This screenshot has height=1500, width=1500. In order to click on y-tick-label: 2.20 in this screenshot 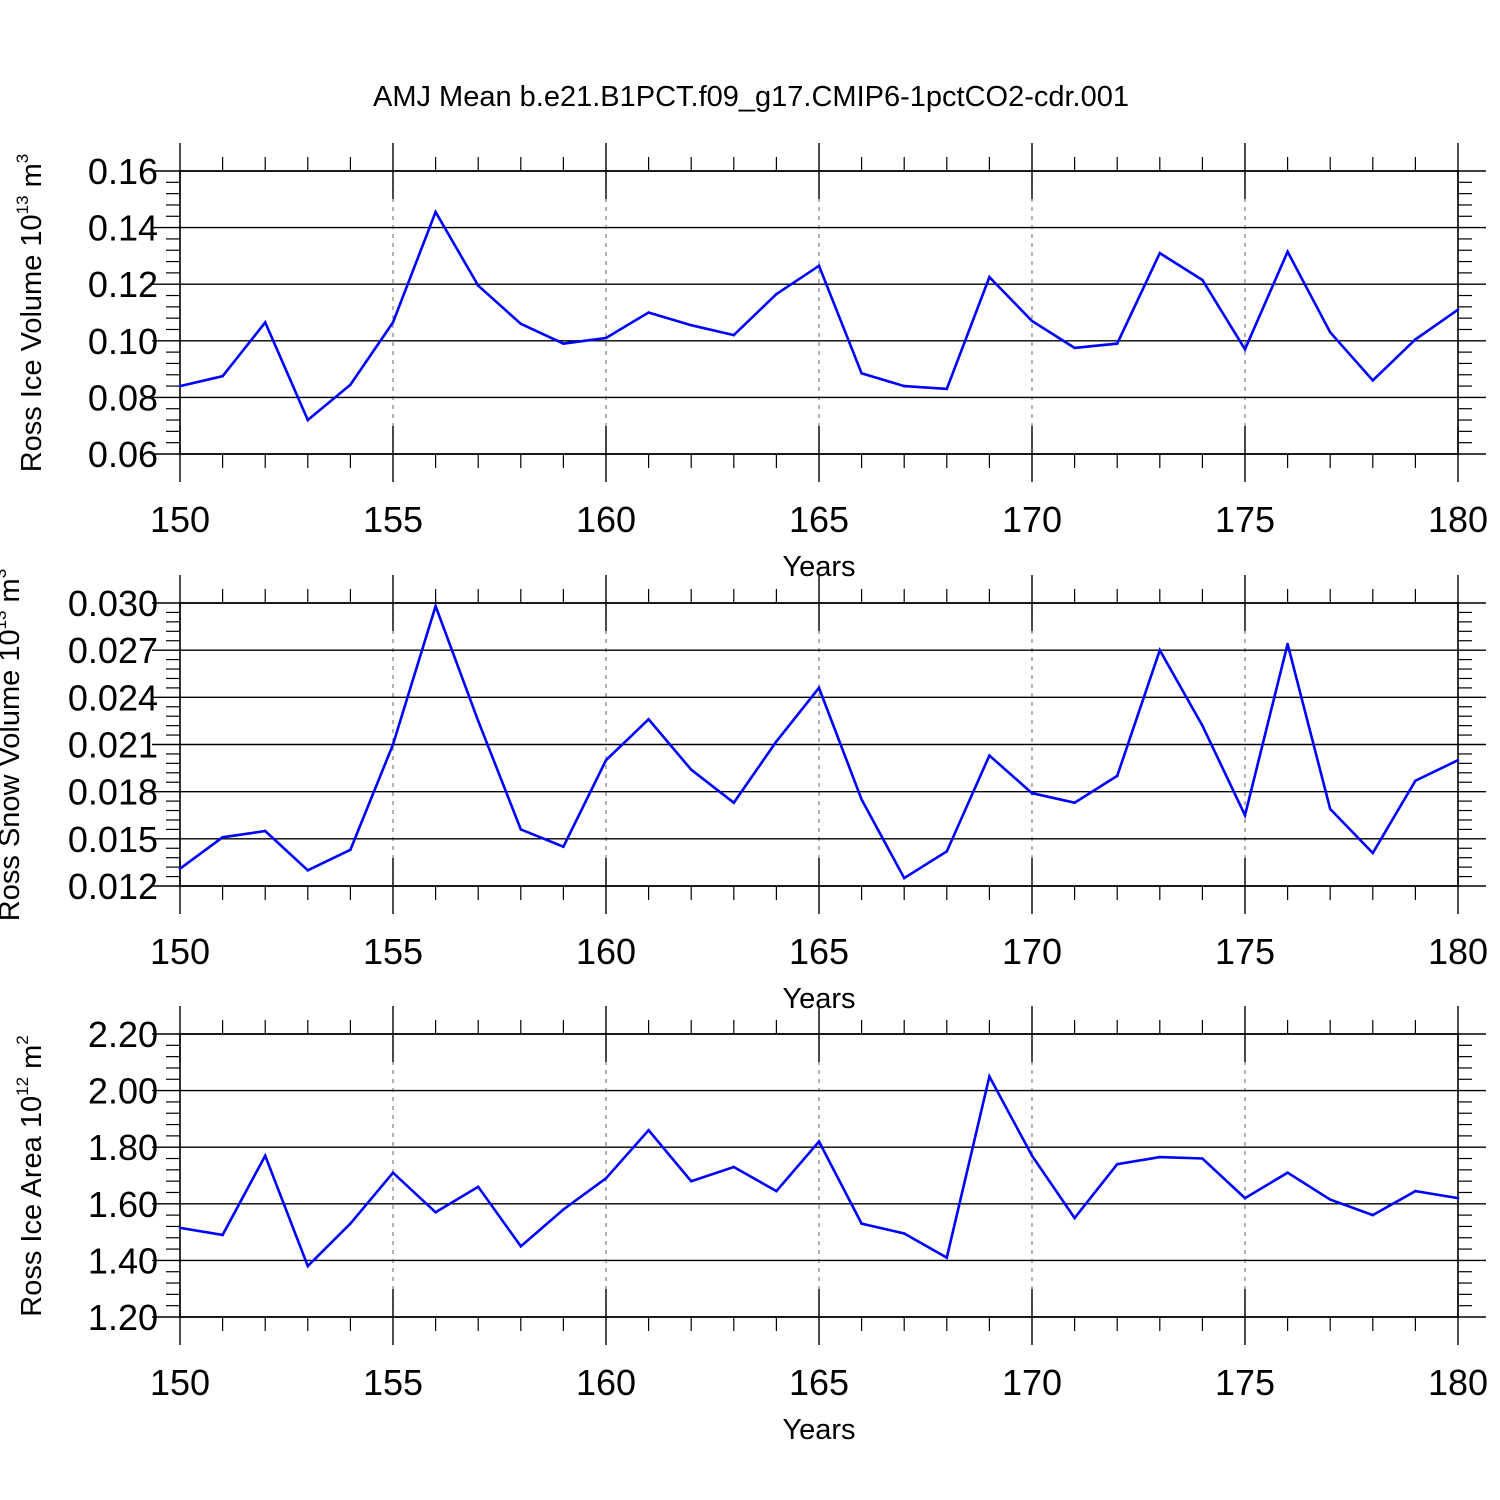, I will do `click(123, 1034)`.